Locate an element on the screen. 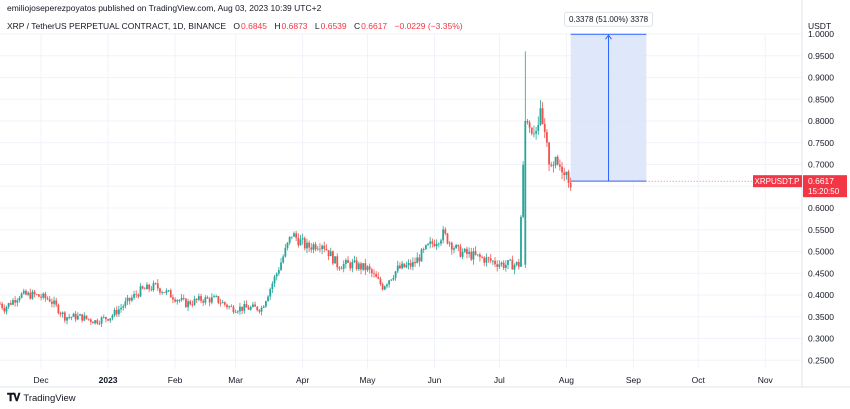  symbol-tag-label: XRPUSDT.P is located at coordinates (777, 181).